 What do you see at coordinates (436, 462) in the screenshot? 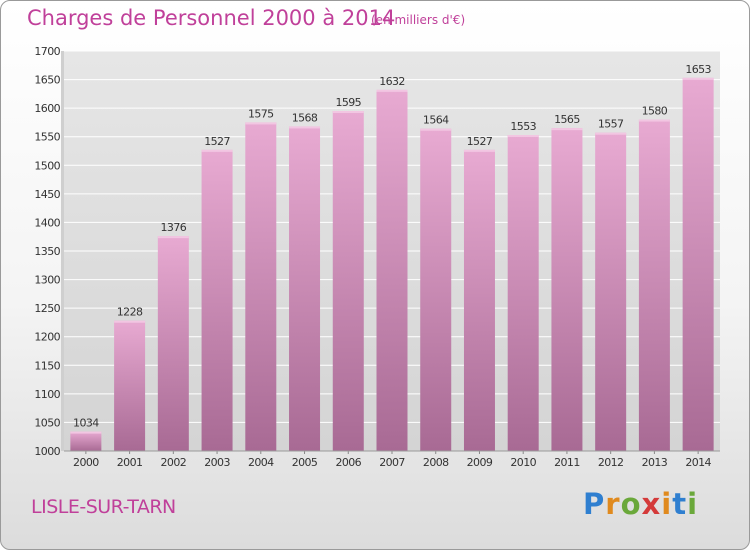
I see `x-tick-label-2008: 2008` at bounding box center [436, 462].